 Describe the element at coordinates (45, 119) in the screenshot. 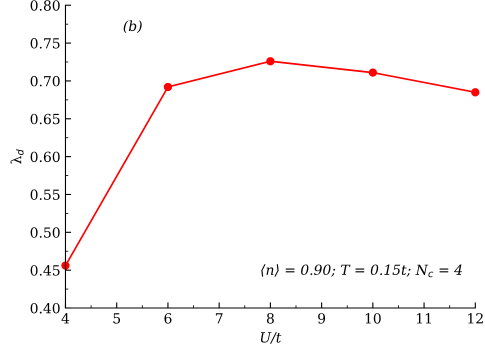

I see `y-tick-label: 0.65` at that location.